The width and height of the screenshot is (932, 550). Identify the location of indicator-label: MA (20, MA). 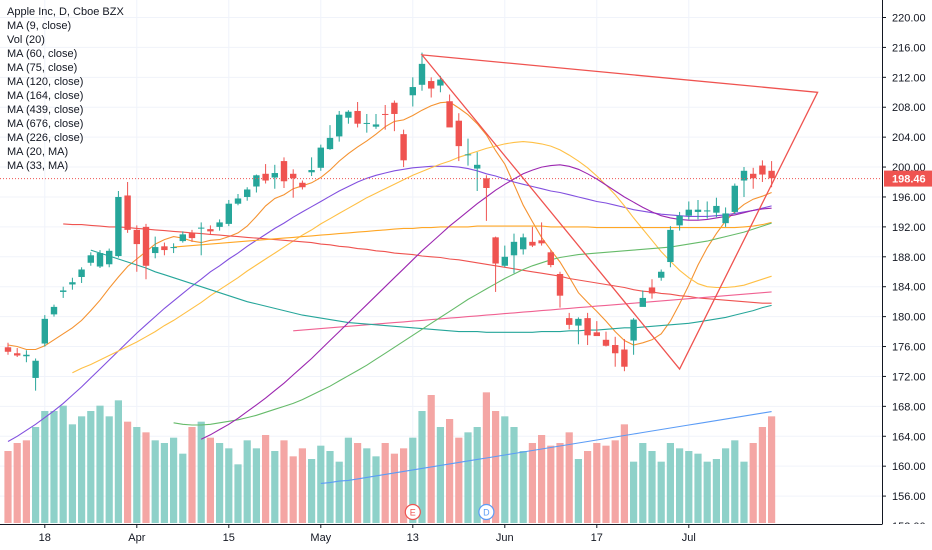
(38, 152).